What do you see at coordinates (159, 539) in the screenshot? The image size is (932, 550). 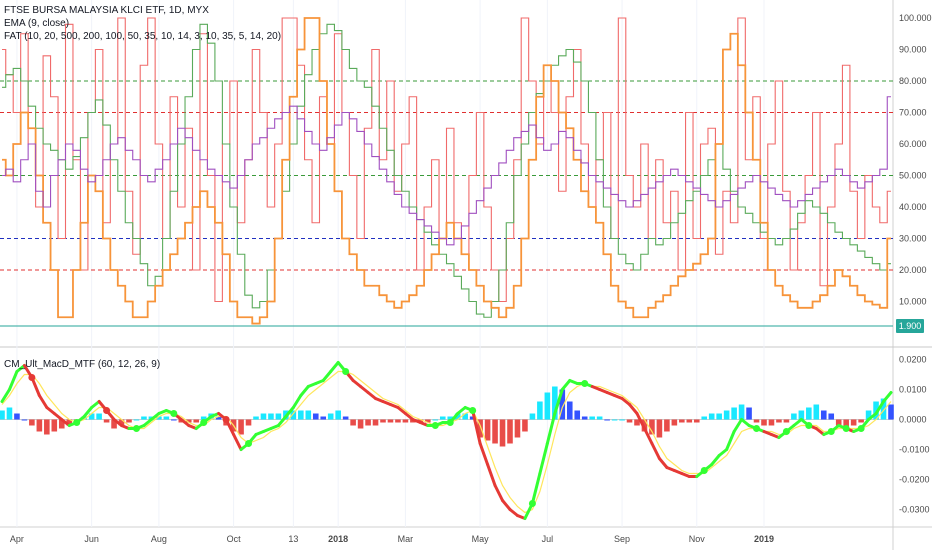 I see `x-tick-2: Aug` at bounding box center [159, 539].